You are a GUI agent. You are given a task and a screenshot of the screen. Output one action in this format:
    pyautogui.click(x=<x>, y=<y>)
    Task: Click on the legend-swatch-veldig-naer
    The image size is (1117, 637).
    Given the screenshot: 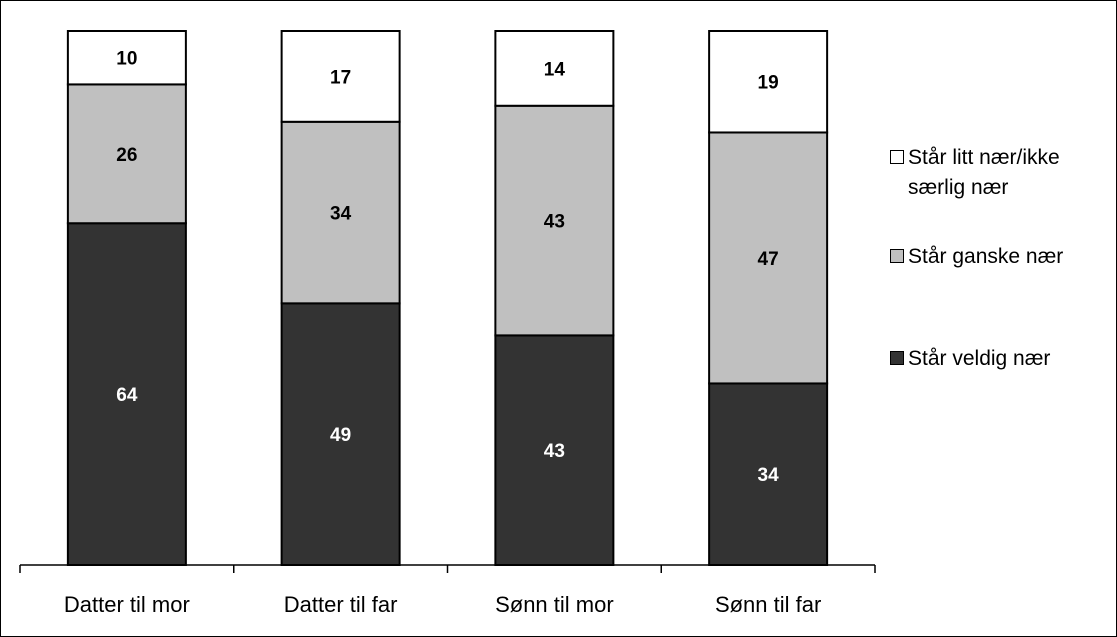 What is the action you would take?
    pyautogui.click(x=897, y=358)
    